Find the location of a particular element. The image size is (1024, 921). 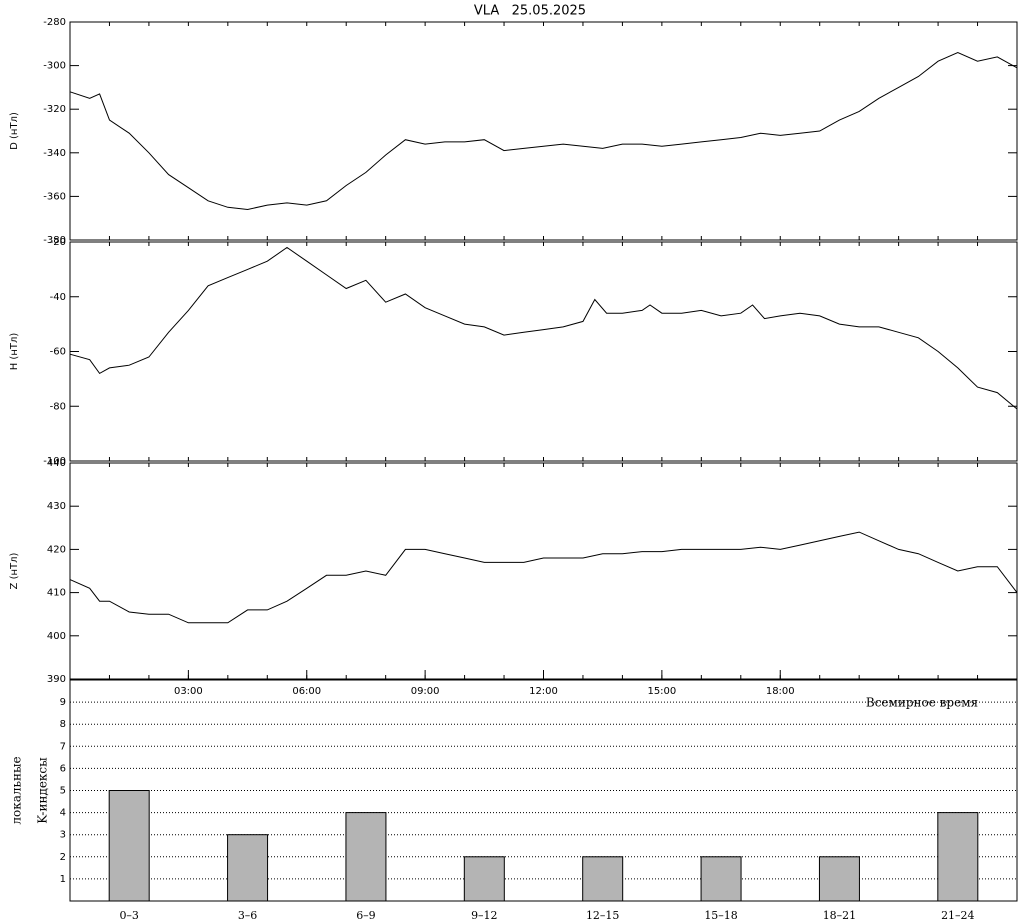

chart-title: VLA 25.05.2025 is located at coordinates (530, 11).